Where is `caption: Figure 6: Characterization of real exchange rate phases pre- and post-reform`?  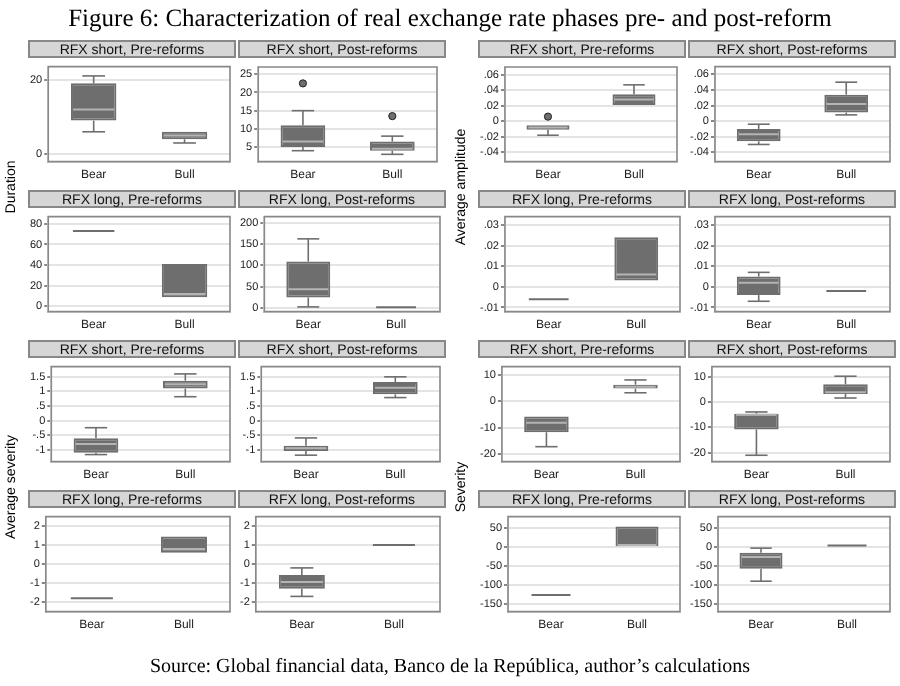 caption: Figure 6: Characterization of real exchange rate phases pre- and post-reform is located at coordinates (450, 19).